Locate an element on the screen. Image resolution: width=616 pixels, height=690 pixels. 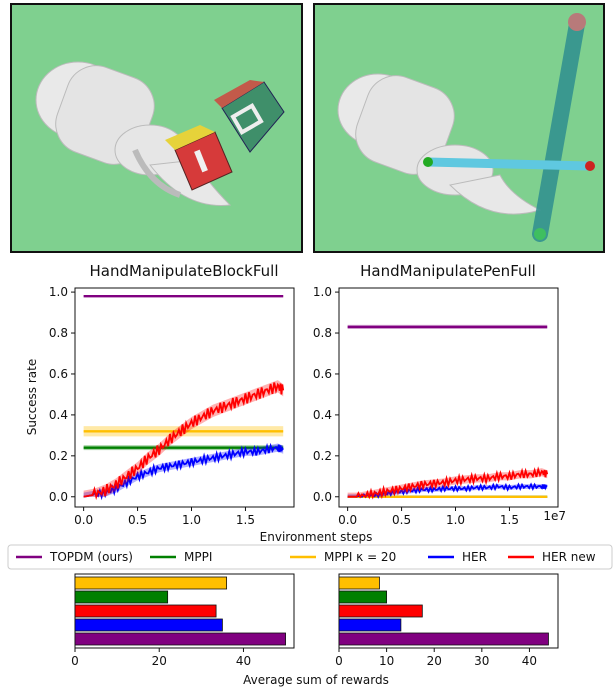
pen-object is located at coordinates (509, 127).